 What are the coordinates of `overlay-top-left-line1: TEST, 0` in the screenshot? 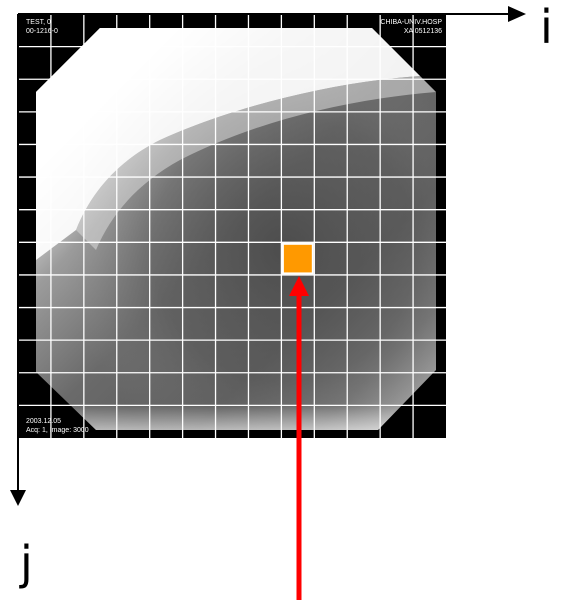 It's located at (42, 22).